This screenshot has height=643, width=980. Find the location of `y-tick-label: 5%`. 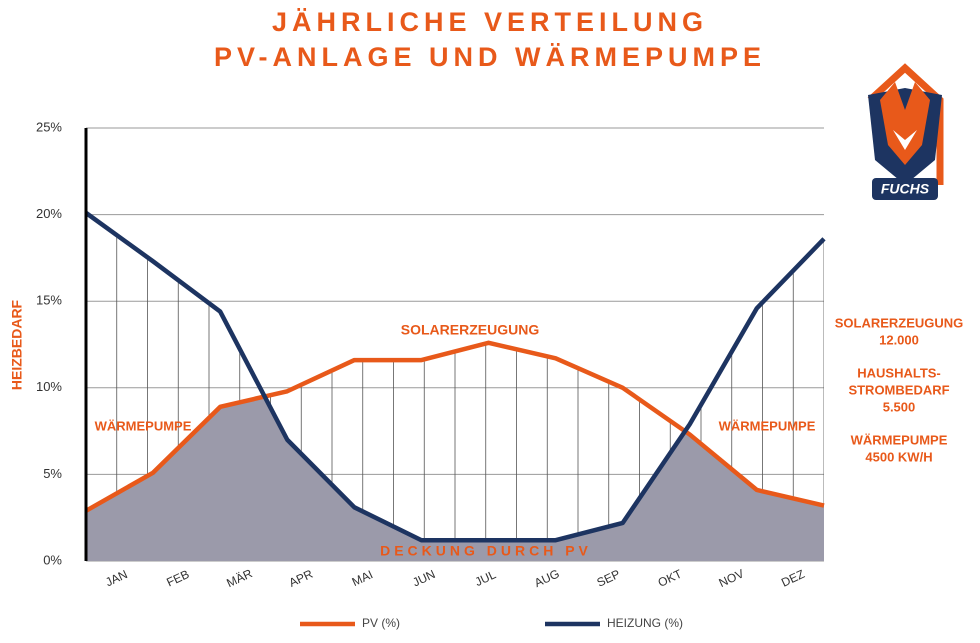

y-tick-label: 5% is located at coordinates (52, 473).